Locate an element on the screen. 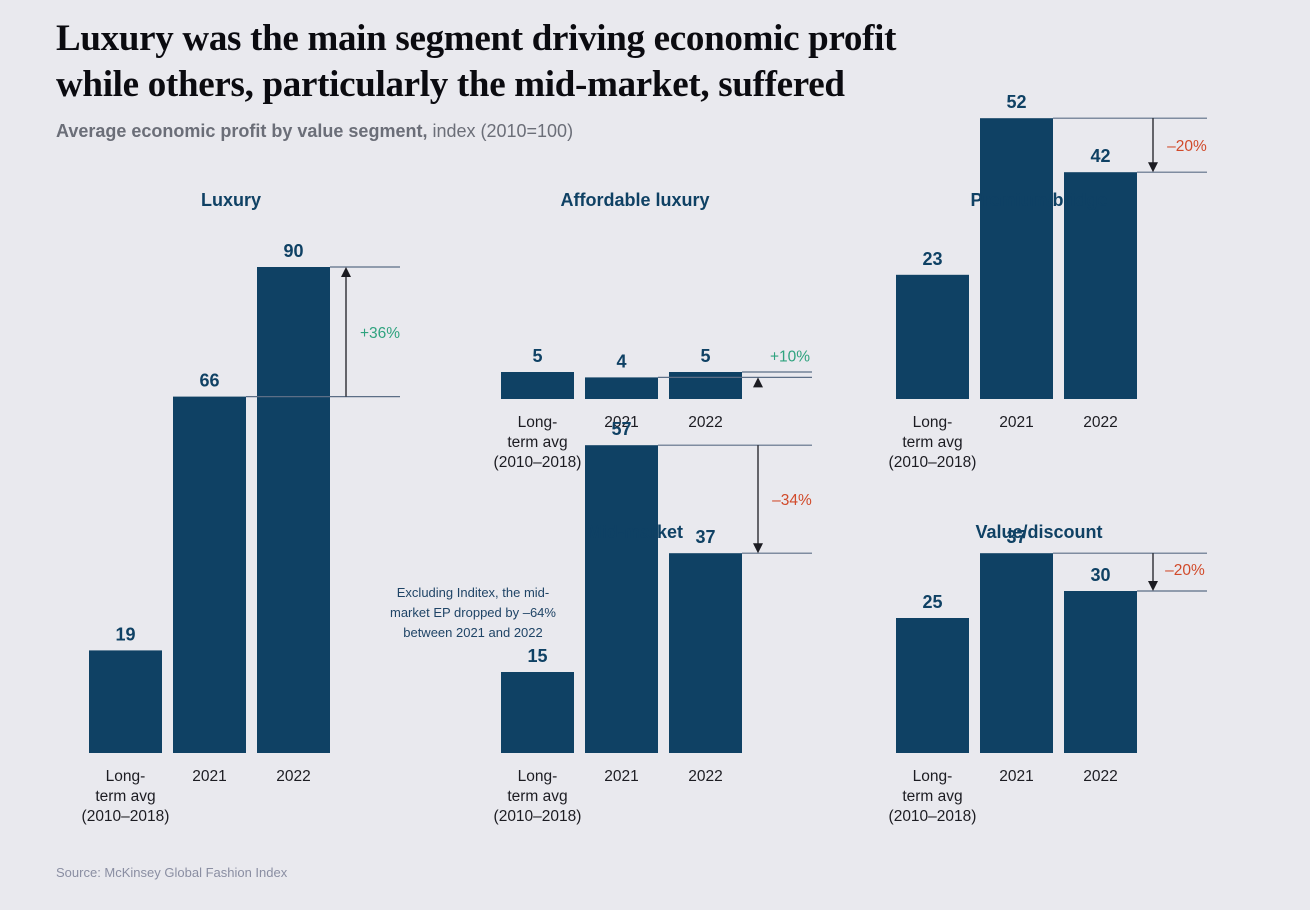  subtitle-rest: index (2010=100) is located at coordinates (500, 131).